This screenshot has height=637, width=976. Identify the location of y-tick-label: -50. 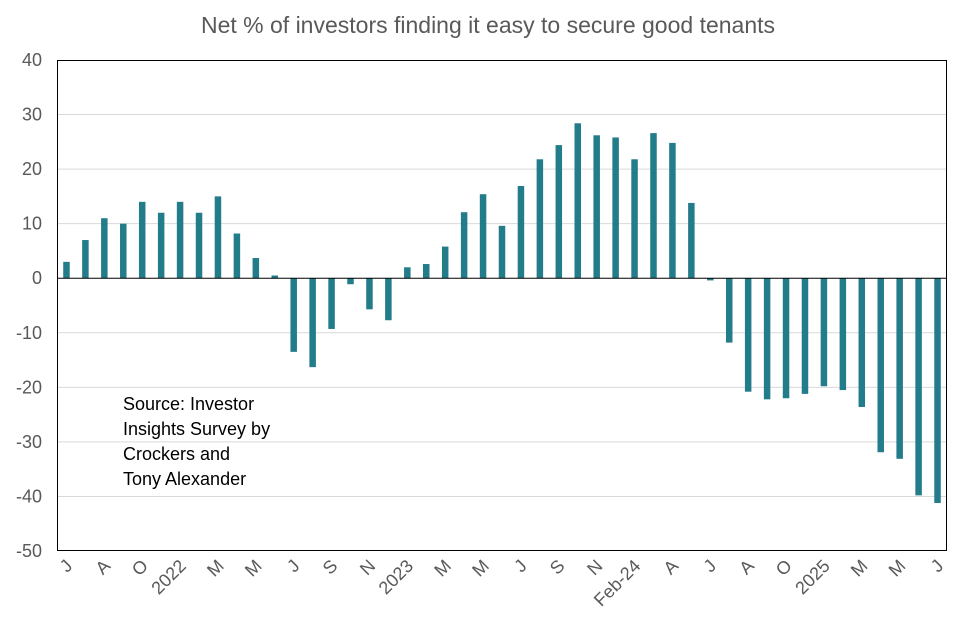
(29, 551).